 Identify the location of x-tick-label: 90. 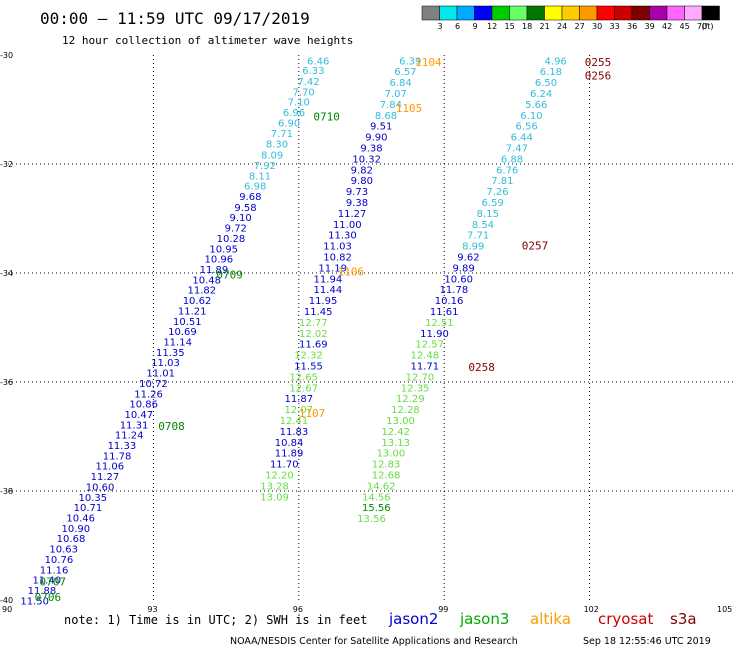
(7, 609).